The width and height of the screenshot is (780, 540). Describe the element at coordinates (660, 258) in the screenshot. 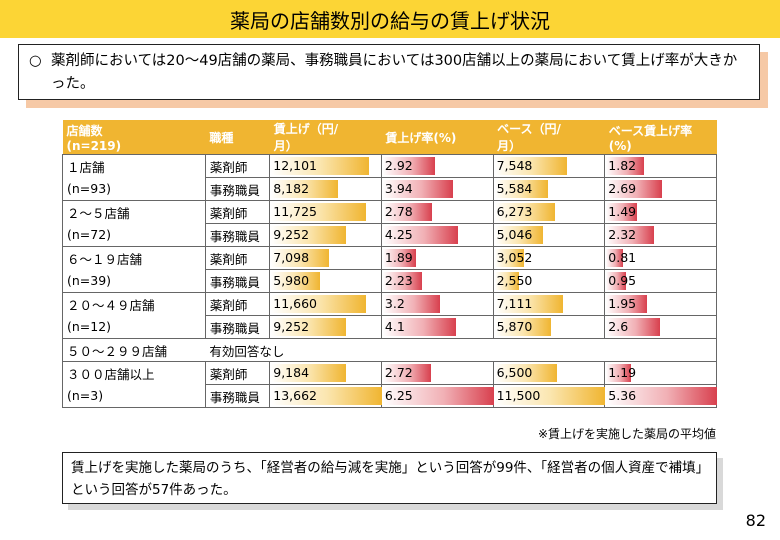

I see `base-rate: 0.81` at that location.